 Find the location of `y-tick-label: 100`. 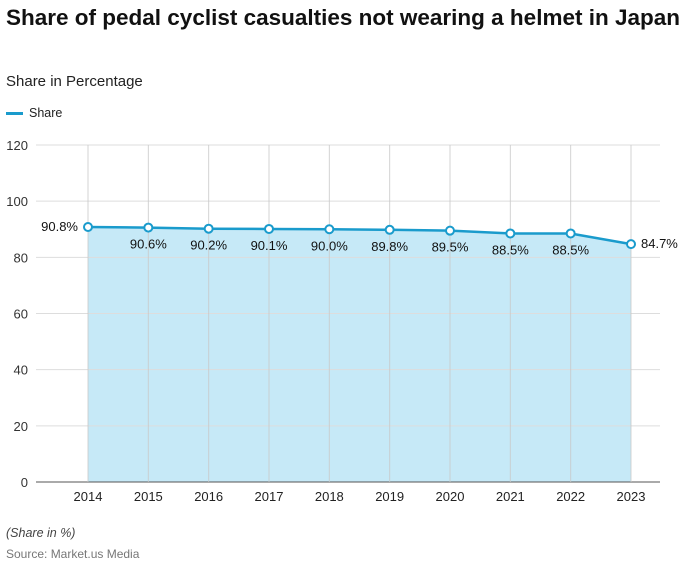

y-tick-label: 100 is located at coordinates (17, 201).